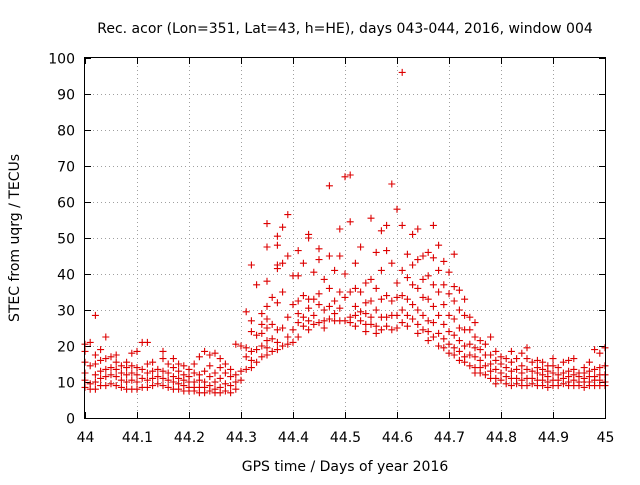  I want to click on x-tick-label: 44.5, so click(345, 438).